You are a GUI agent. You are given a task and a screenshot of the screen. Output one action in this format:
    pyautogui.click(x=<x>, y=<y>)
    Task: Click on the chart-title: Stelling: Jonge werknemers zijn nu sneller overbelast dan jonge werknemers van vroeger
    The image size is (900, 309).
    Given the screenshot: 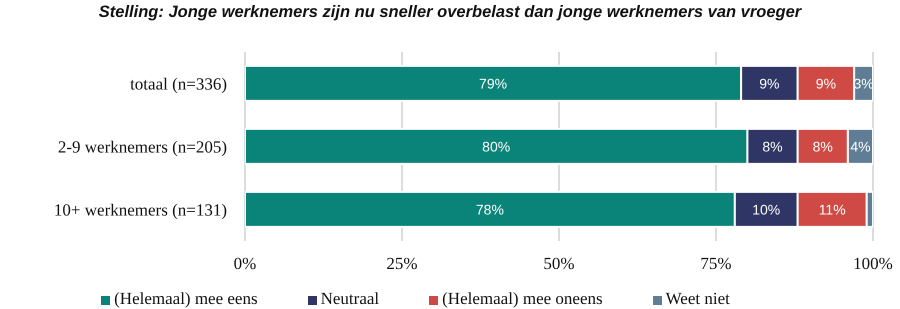 What is the action you would take?
    pyautogui.click(x=450, y=12)
    